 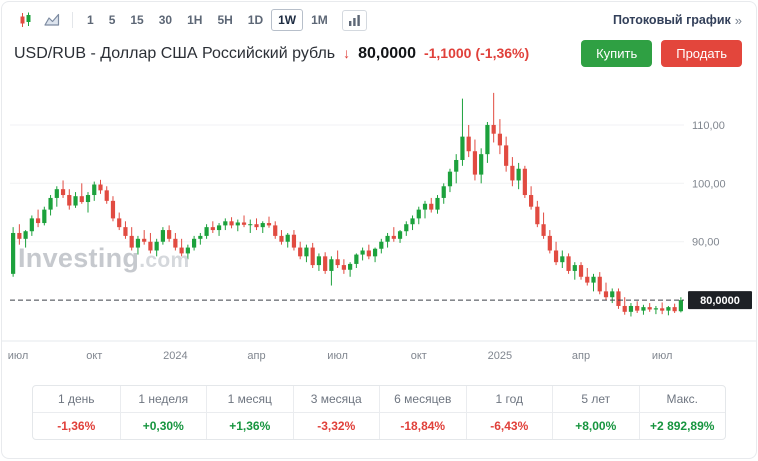 What do you see at coordinates (709, 184) in the screenshot?
I see `svg-text: 100,00` at bounding box center [709, 184].